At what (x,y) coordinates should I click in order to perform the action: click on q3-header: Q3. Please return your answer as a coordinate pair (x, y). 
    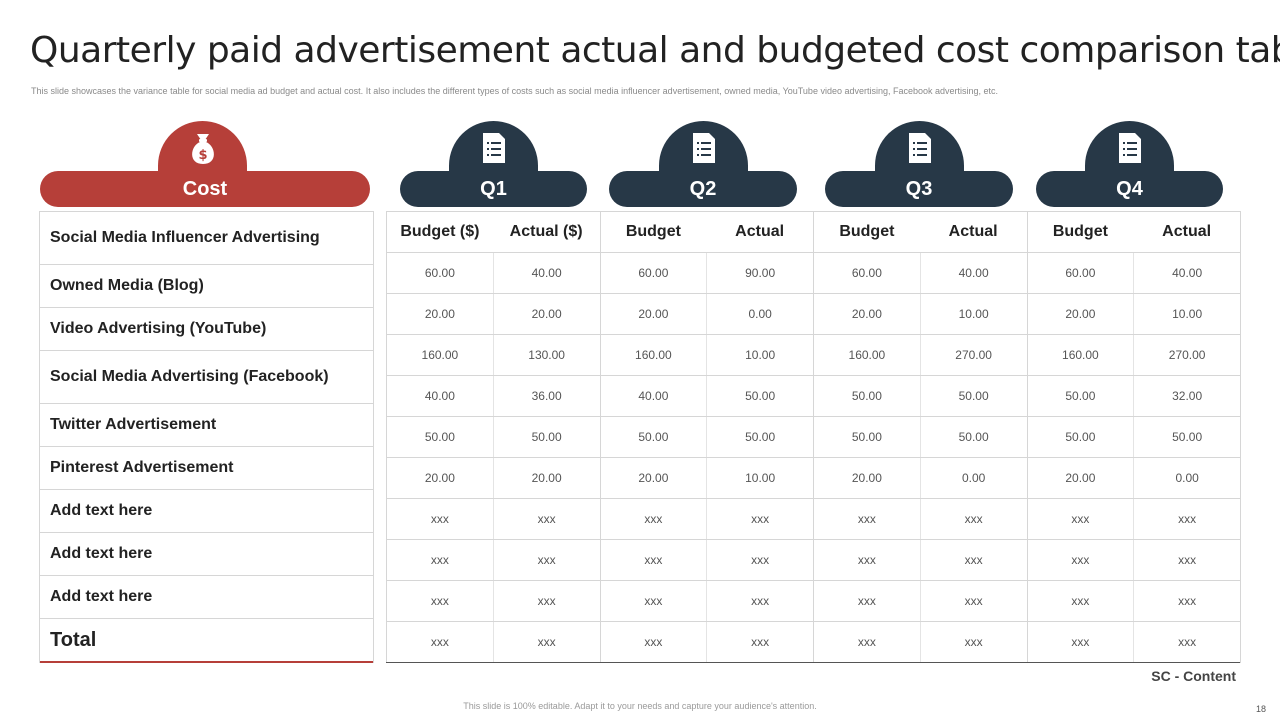
    Looking at the image, I should click on (919, 189).